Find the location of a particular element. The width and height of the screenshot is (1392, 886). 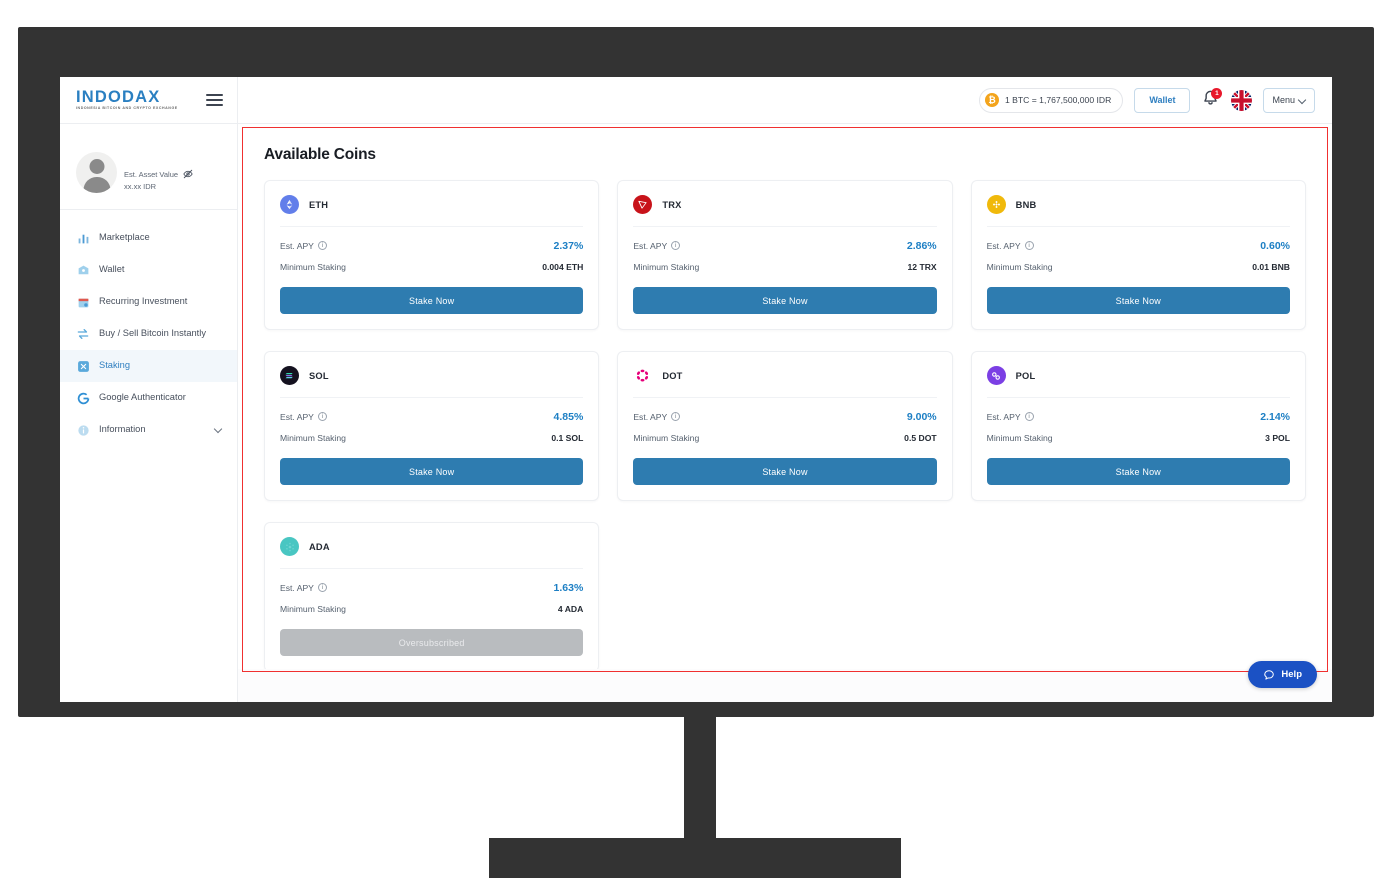

apy-row: Est. APY i 2.86% is located at coordinates (784, 245).